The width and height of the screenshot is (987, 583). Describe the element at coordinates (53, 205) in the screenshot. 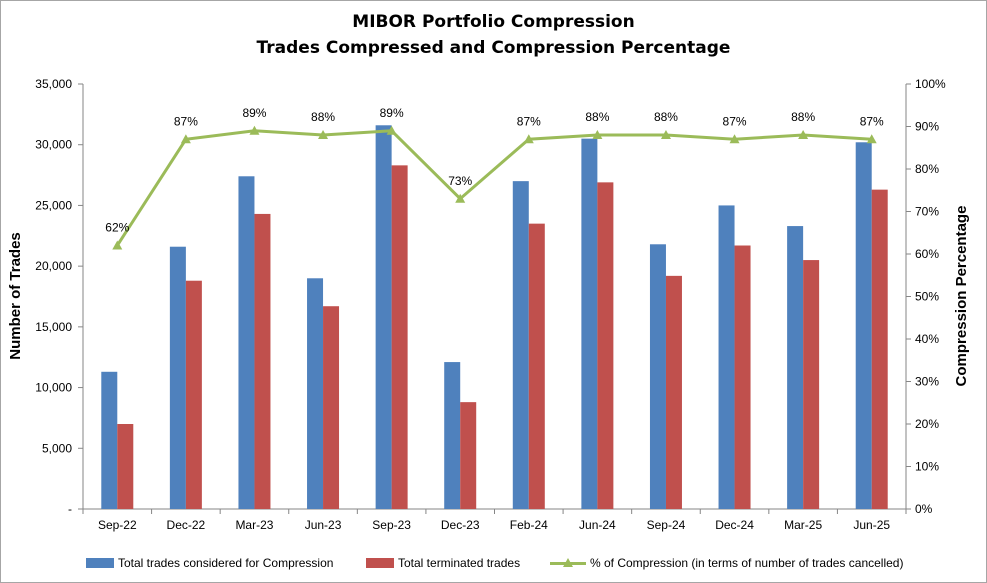

I see `y-tick-label: 25,000` at that location.